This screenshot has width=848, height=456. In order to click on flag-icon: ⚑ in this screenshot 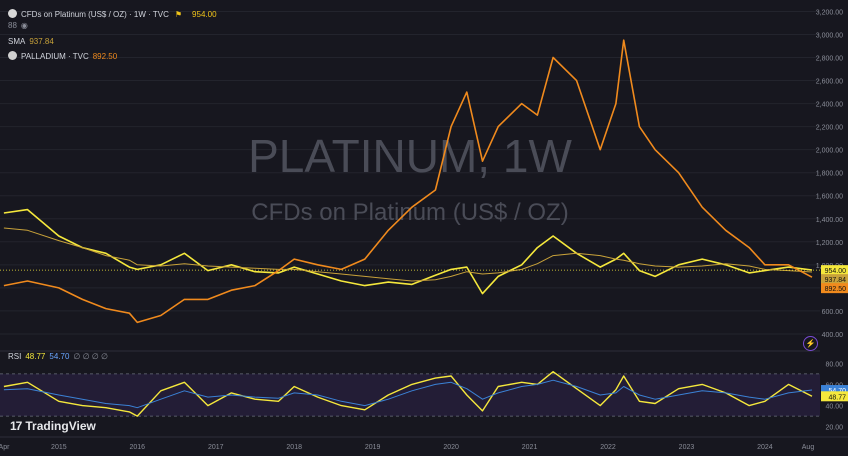, I will do `click(178, 14)`.